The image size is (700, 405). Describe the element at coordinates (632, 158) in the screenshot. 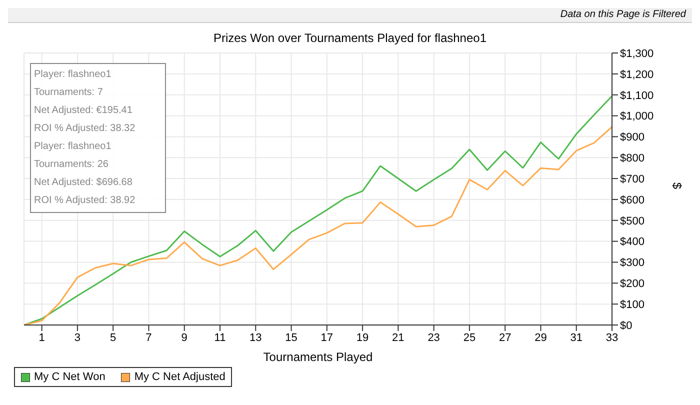

I see `y-tick-label: $800` at that location.